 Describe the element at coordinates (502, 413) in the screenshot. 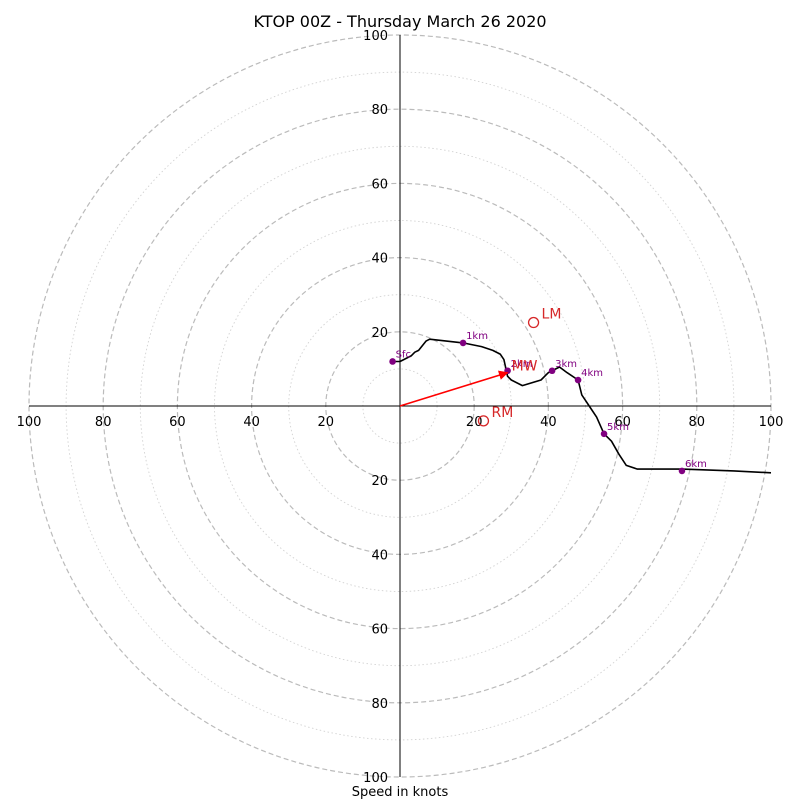

I see `storm-motion-label: RM` at that location.